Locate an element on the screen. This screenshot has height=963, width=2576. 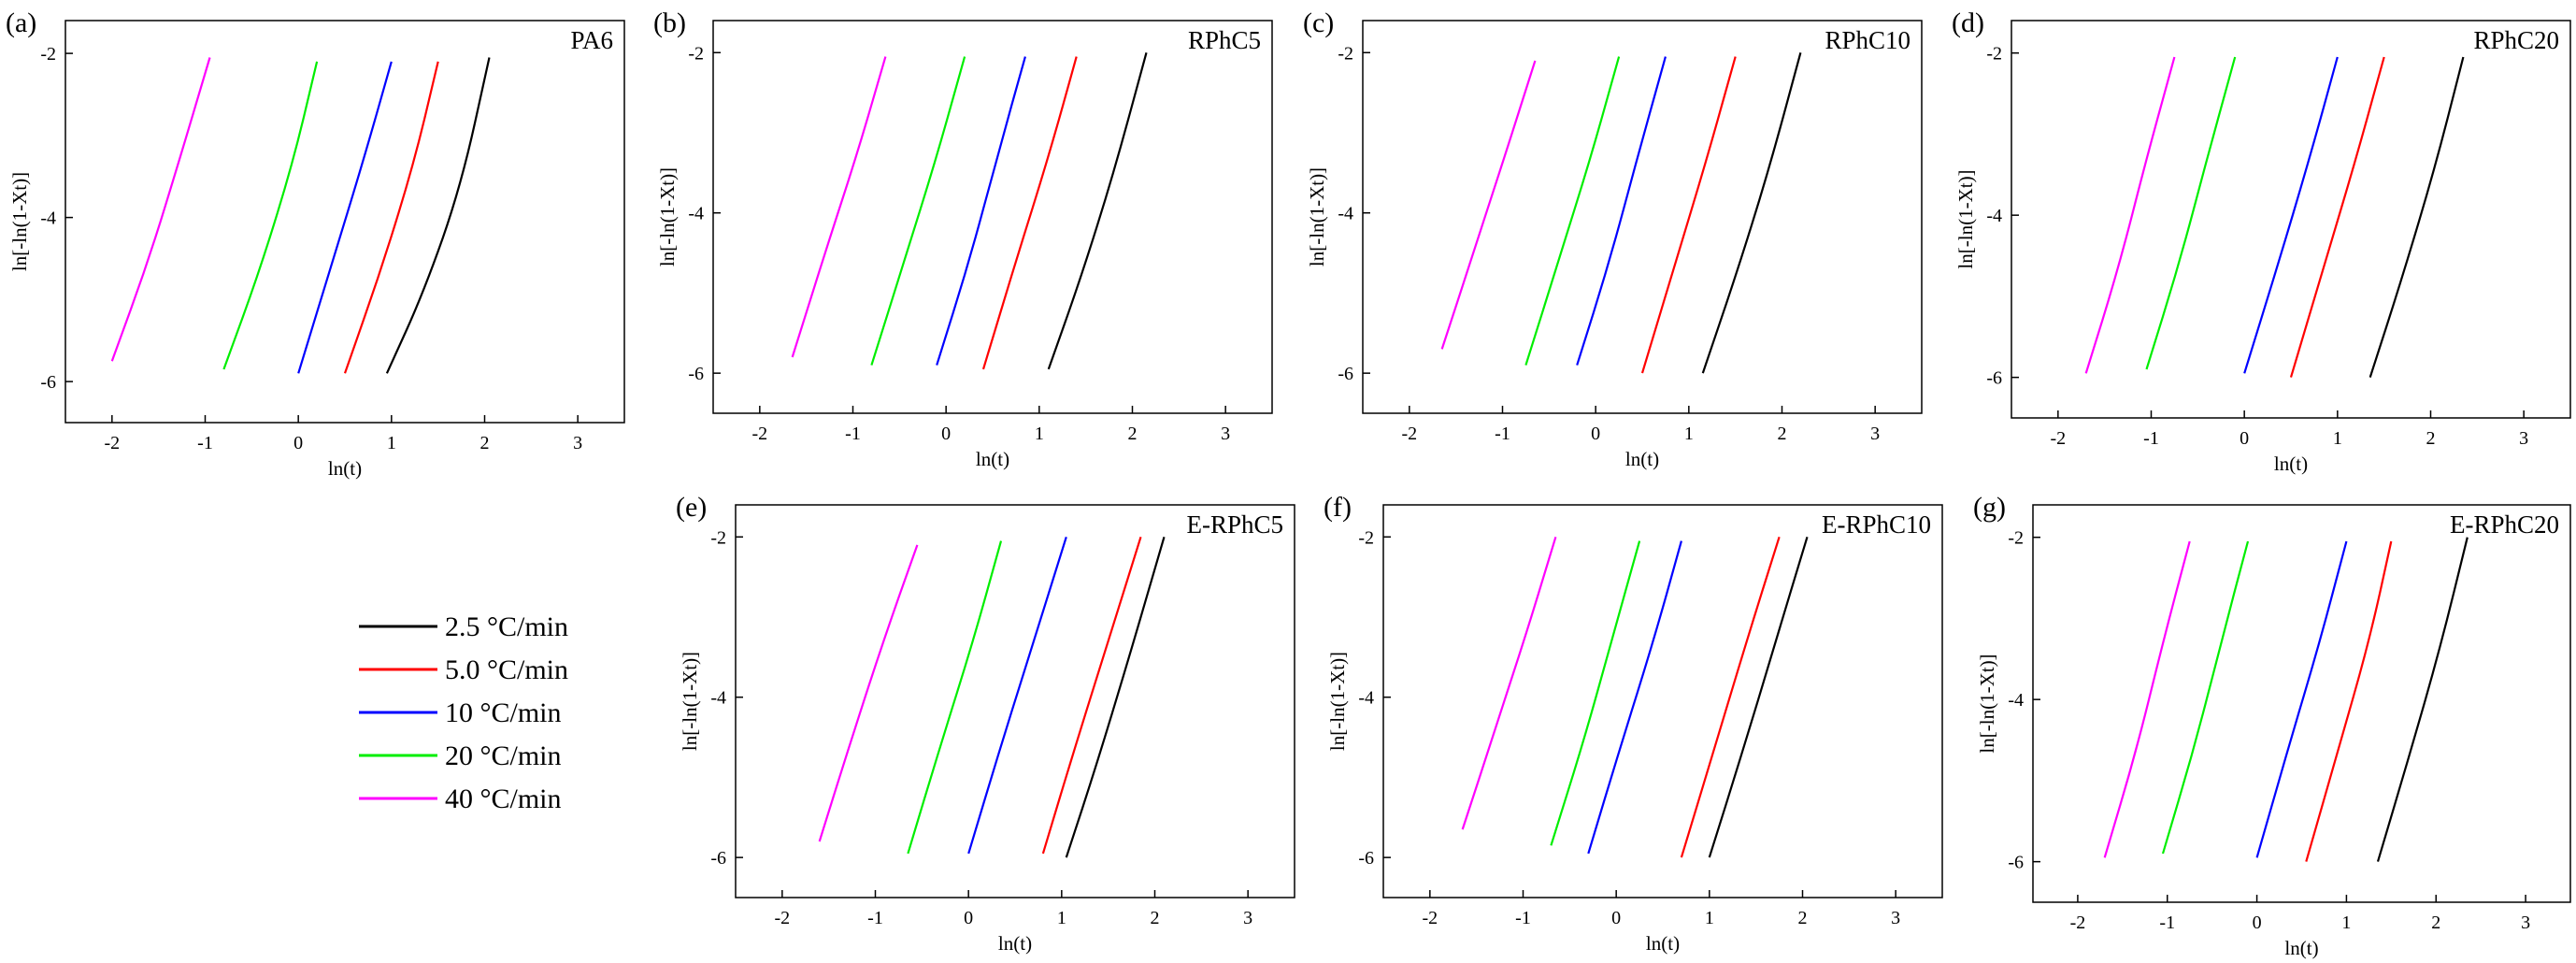
panel-letter: (e) is located at coordinates (691, 507).